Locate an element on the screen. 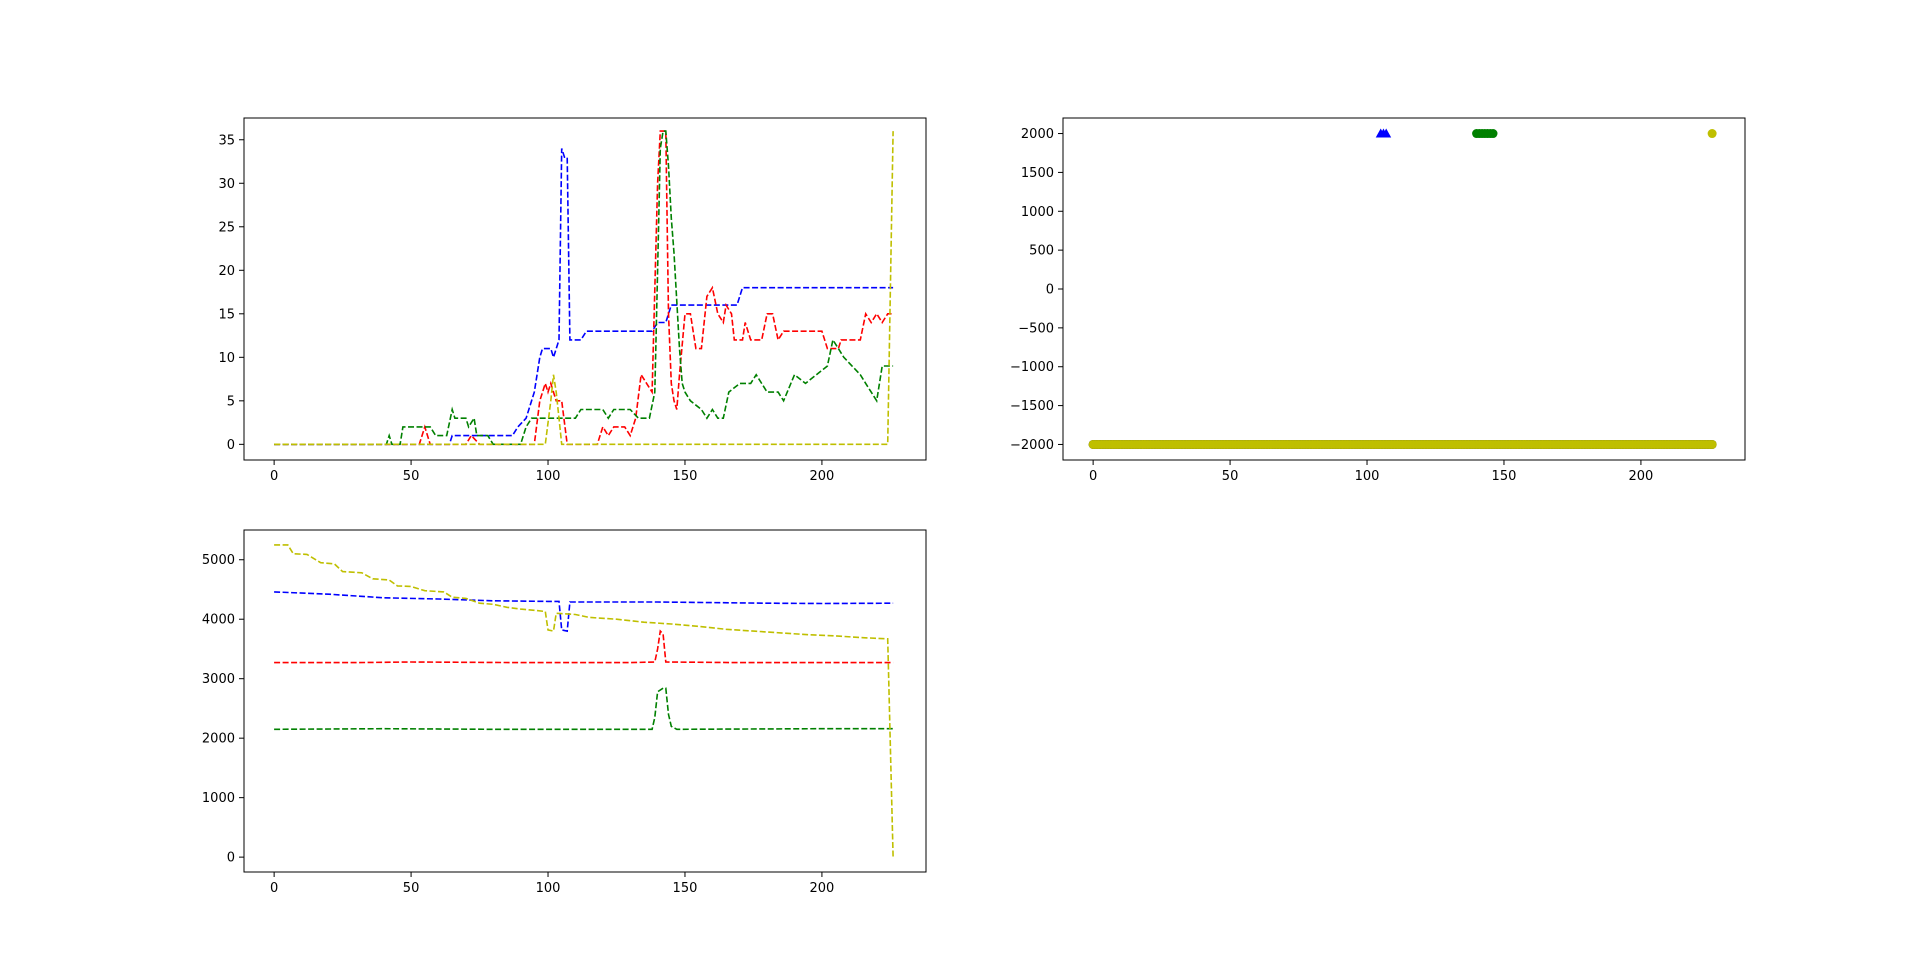 This screenshot has height=971, width=1920. y-tick-label: 25 is located at coordinates (226, 227).